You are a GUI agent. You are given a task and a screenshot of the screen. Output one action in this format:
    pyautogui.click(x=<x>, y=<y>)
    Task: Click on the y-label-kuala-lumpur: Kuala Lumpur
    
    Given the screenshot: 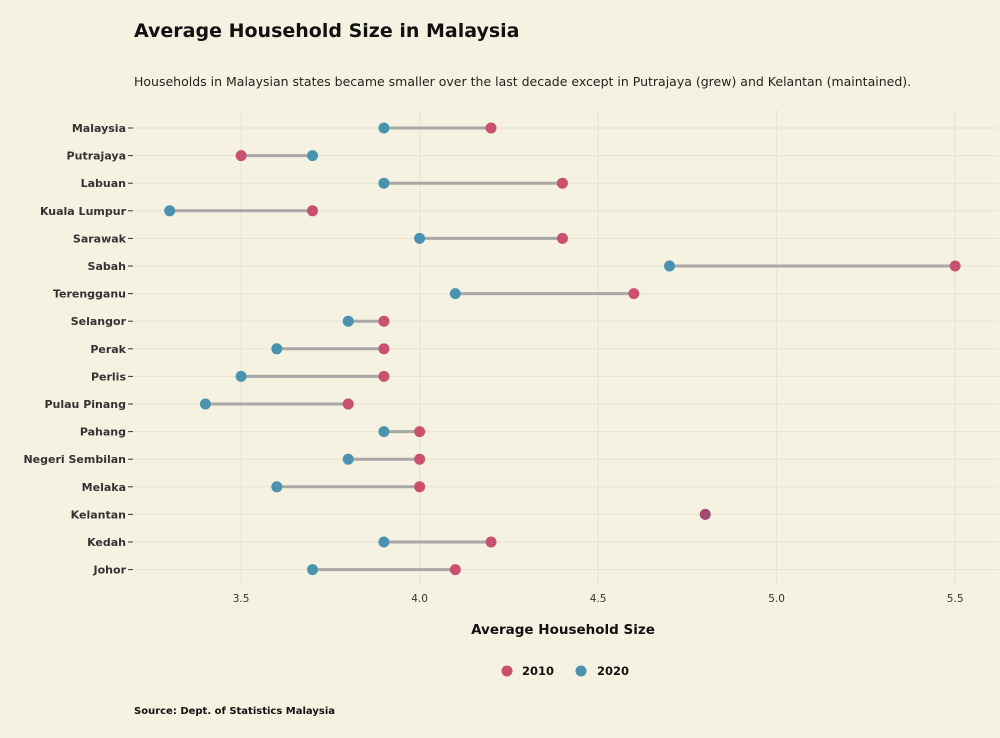 What is the action you would take?
    pyautogui.click(x=83, y=211)
    